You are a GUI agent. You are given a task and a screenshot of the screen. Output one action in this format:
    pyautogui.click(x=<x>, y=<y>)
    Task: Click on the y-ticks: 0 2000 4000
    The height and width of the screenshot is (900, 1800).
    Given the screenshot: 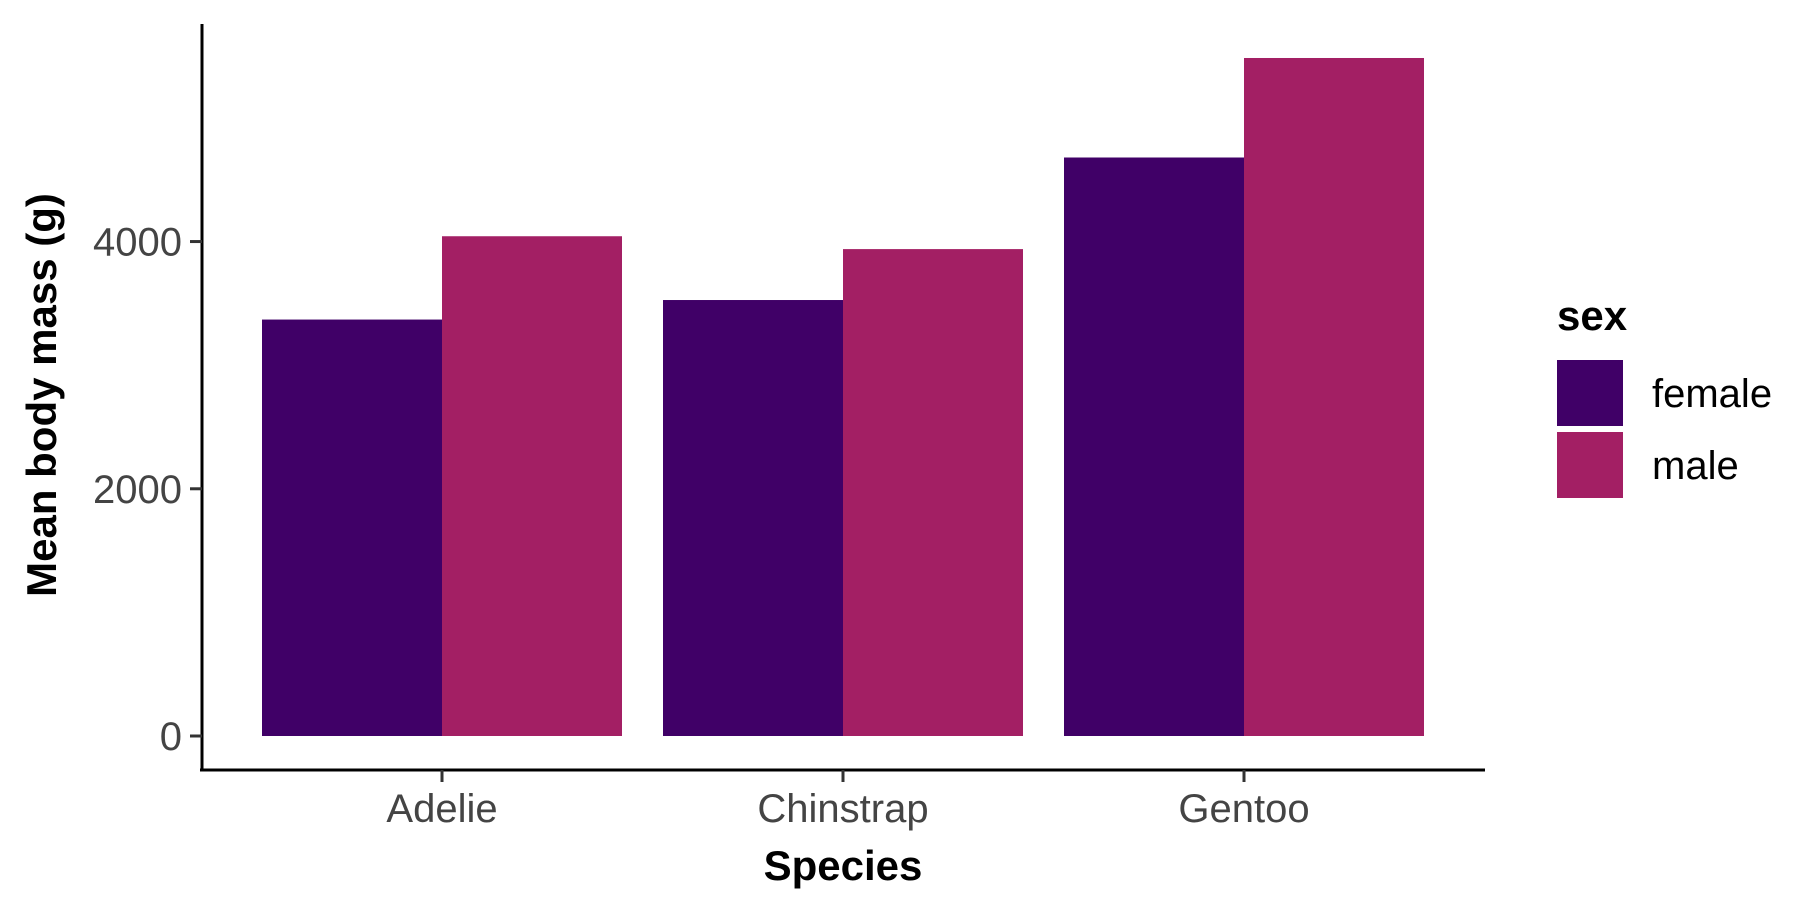 What is the action you would take?
    pyautogui.click(x=147, y=490)
    